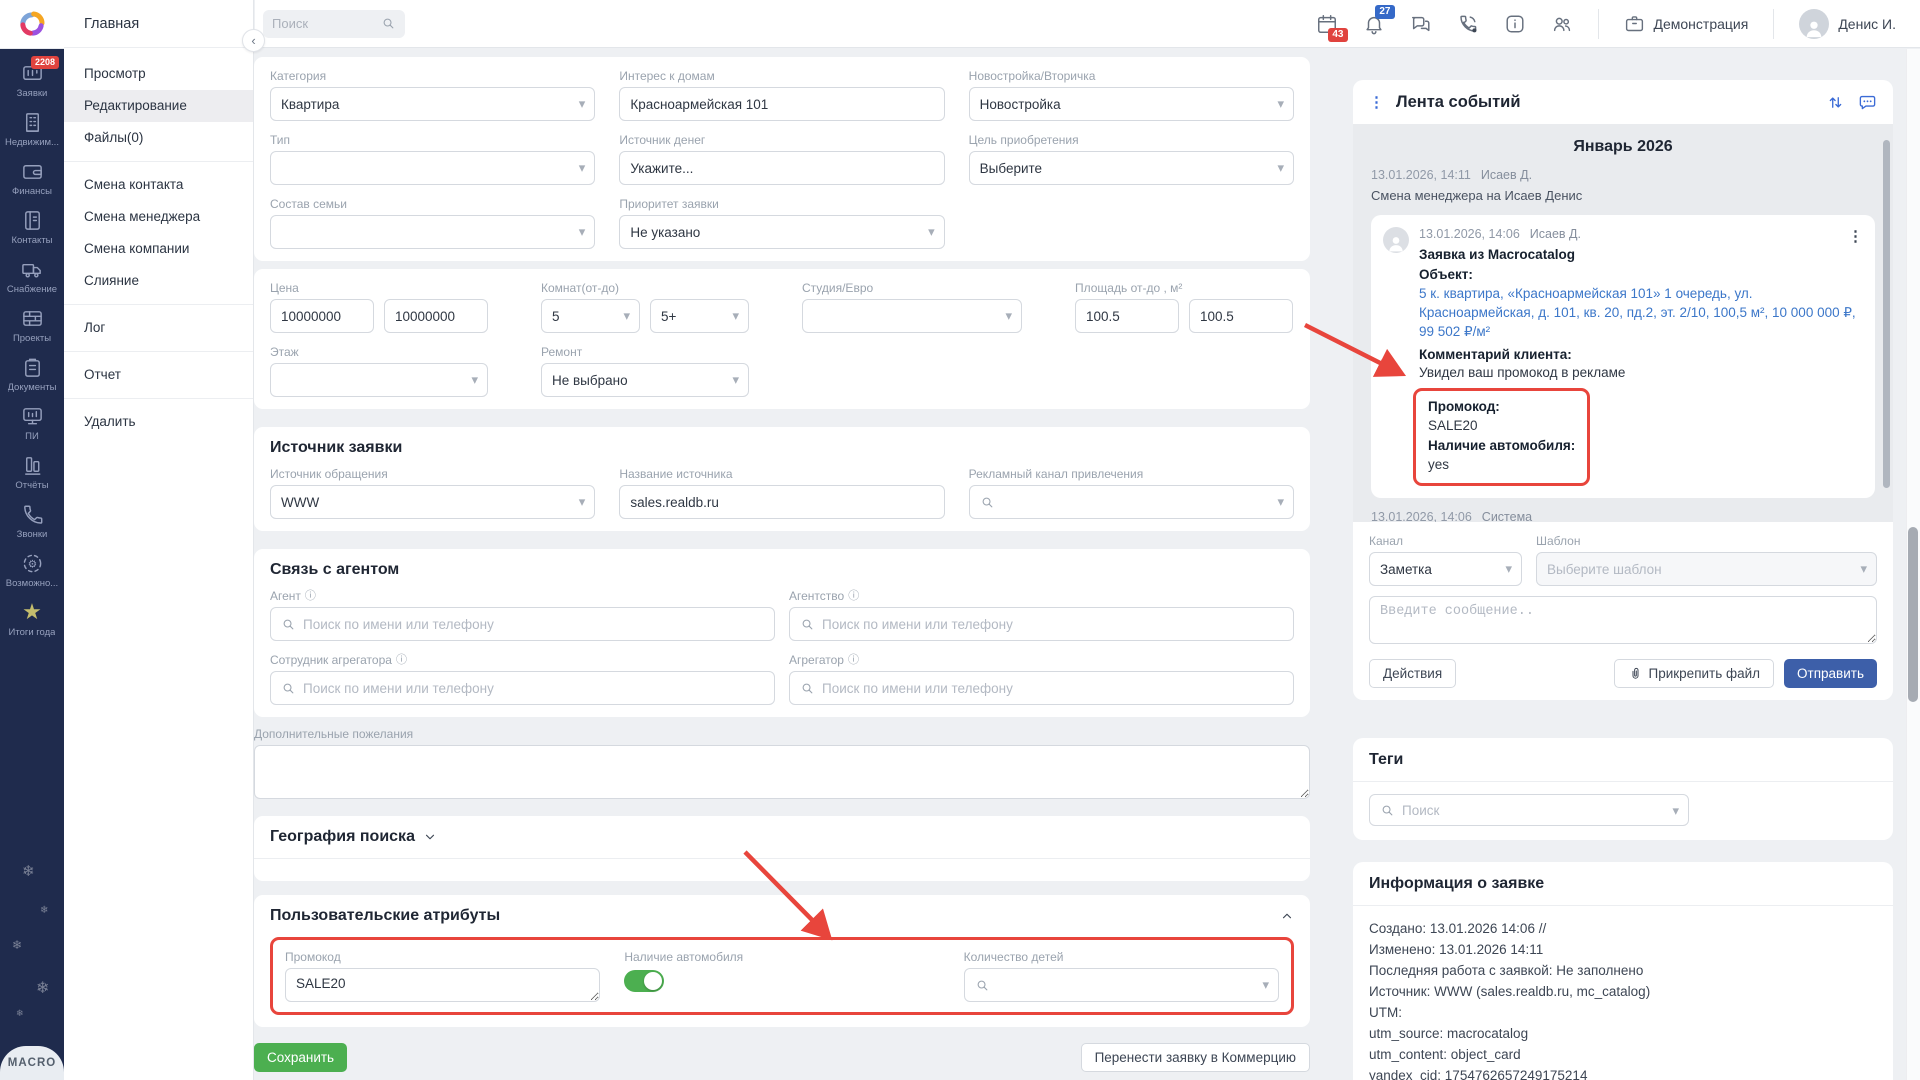 The image size is (1920, 1080). What do you see at coordinates (1052, 624) in the screenshot?
I see `agency-search-input` at bounding box center [1052, 624].